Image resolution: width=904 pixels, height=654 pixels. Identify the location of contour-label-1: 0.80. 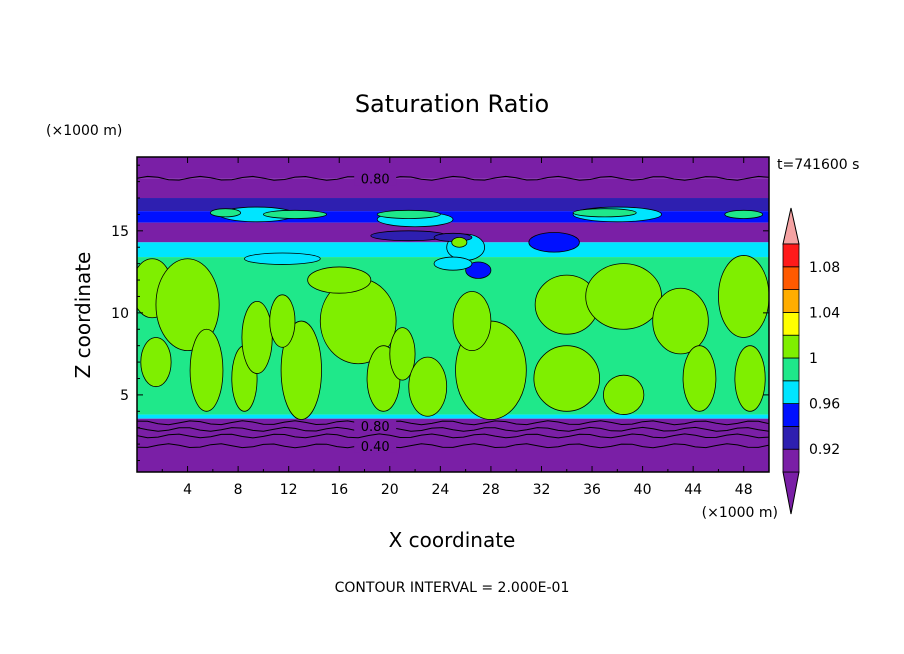
(375, 427).